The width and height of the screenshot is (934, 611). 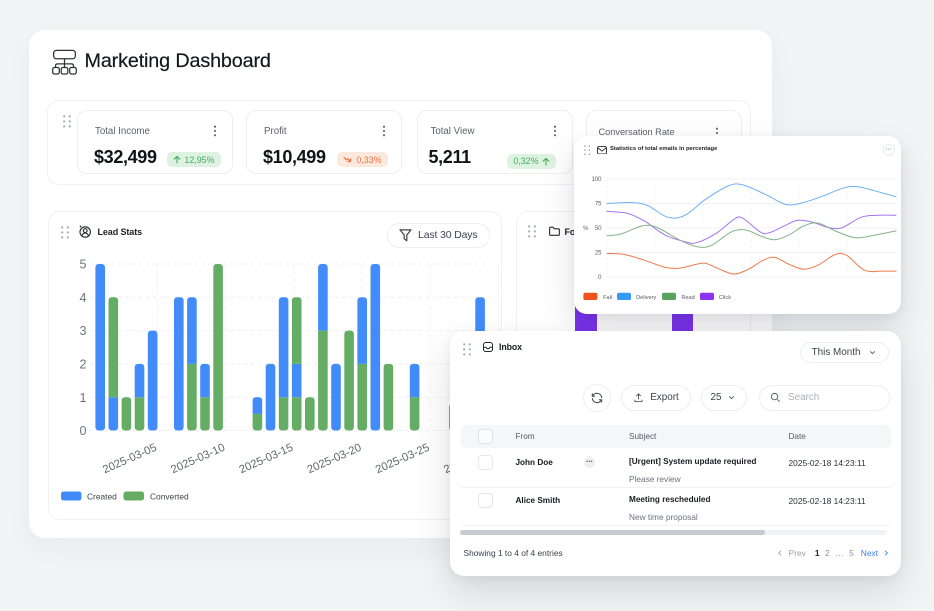 What do you see at coordinates (646, 298) in the screenshot?
I see `svg-text: Delivery` at bounding box center [646, 298].